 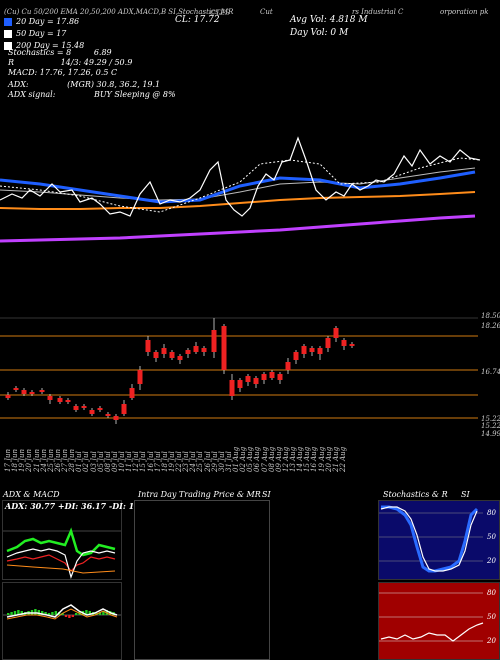 I want to click on r-readout: R 14/3: 49.29 / 50.9, so click(x=70, y=62).